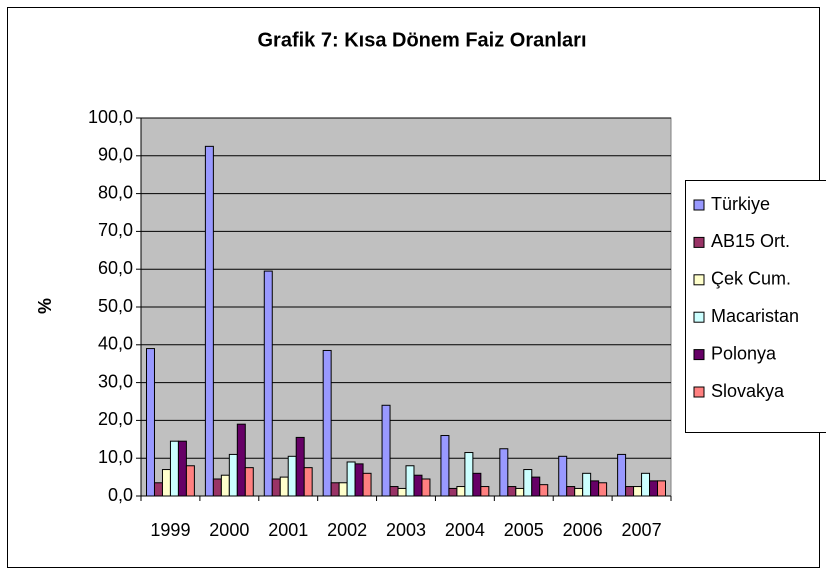 The width and height of the screenshot is (826, 577). I want to click on y-tick-label: 70,0, so click(115, 230).